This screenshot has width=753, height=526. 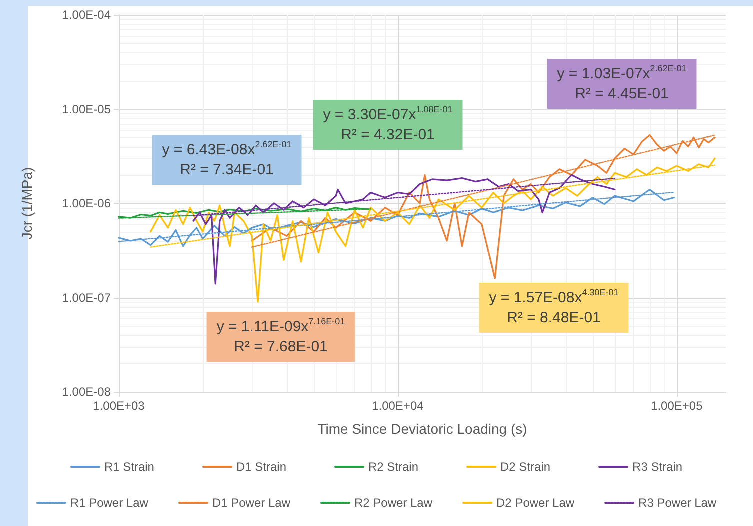 I want to click on legend-label: R1 Power Law, so click(x=109, y=503).